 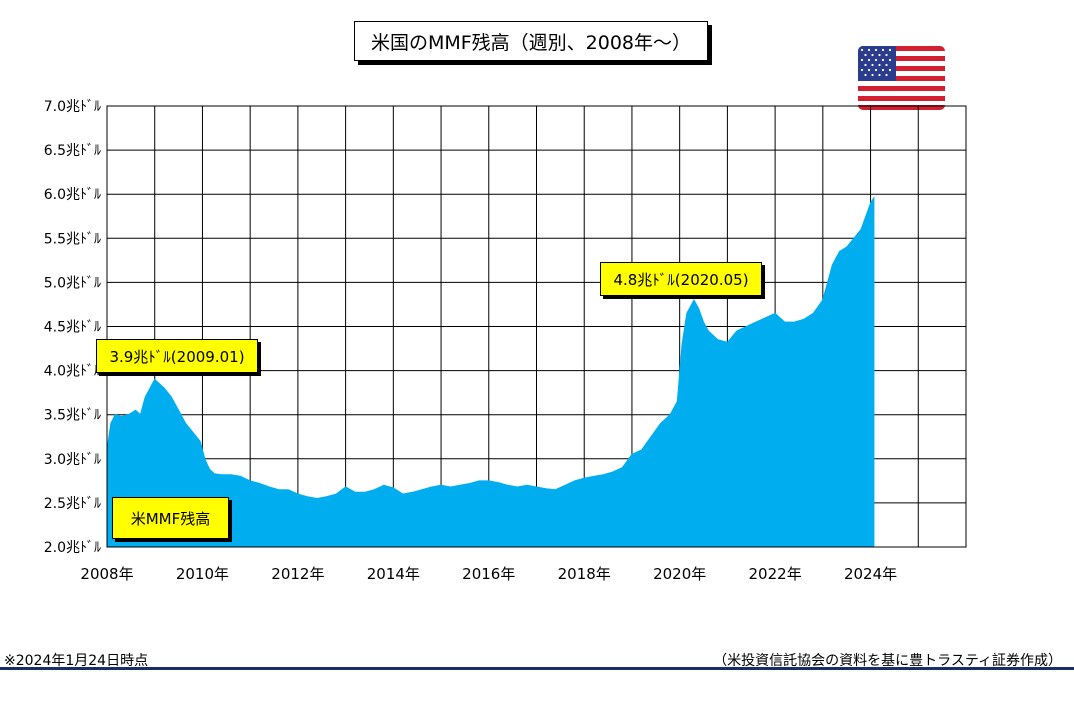 I want to click on x-tick-label: 2024年, so click(x=870, y=574).